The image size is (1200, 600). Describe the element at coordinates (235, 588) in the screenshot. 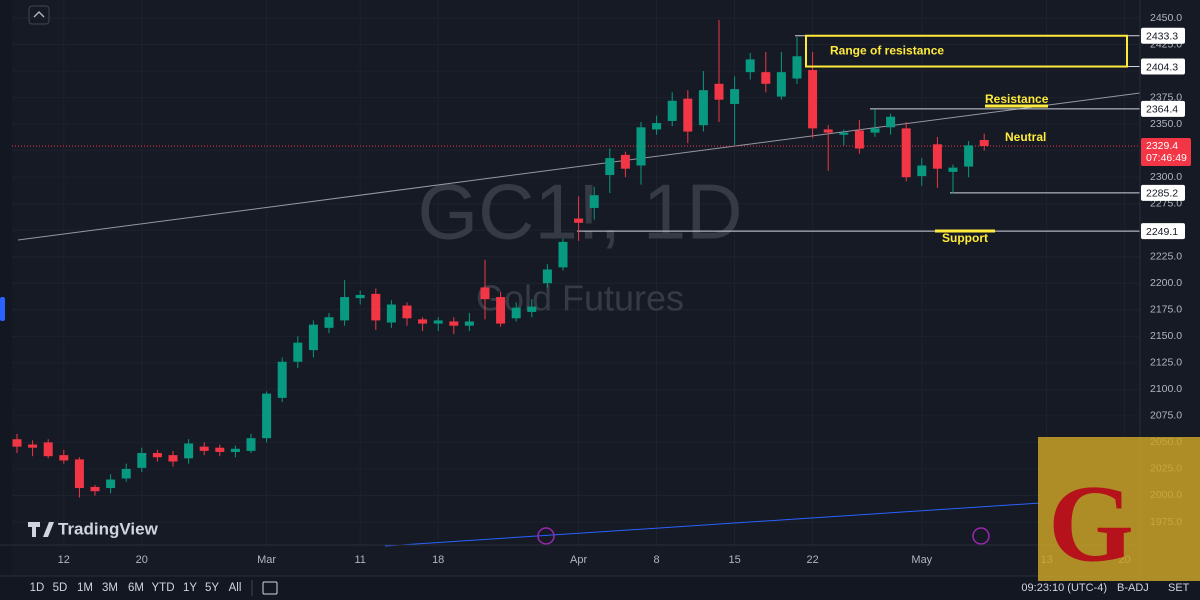

I see `timeframe-button: All` at that location.